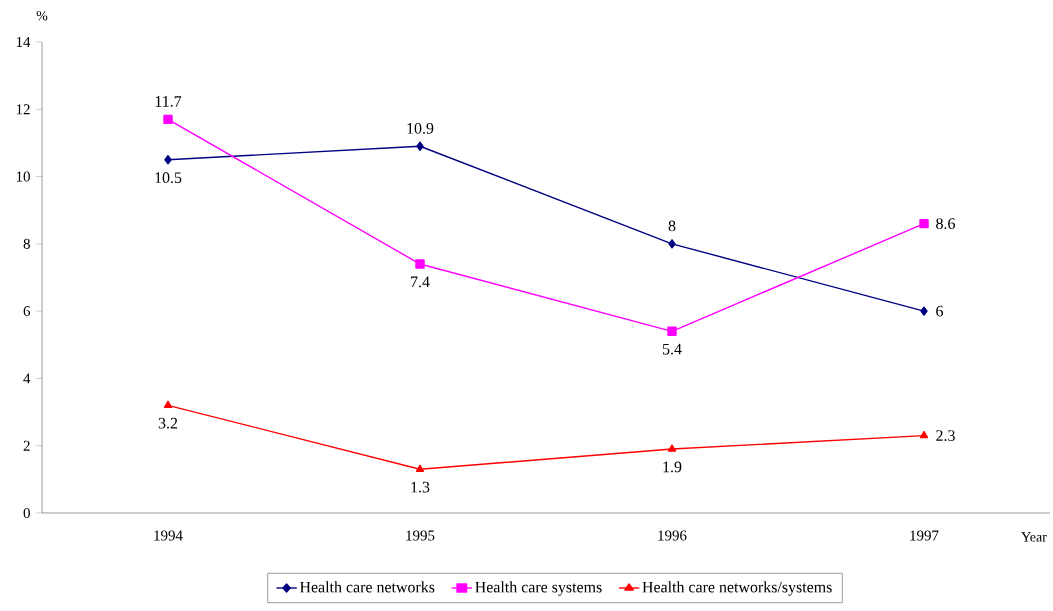  Describe the element at coordinates (940, 311) in the screenshot. I see `data-label: 6` at that location.